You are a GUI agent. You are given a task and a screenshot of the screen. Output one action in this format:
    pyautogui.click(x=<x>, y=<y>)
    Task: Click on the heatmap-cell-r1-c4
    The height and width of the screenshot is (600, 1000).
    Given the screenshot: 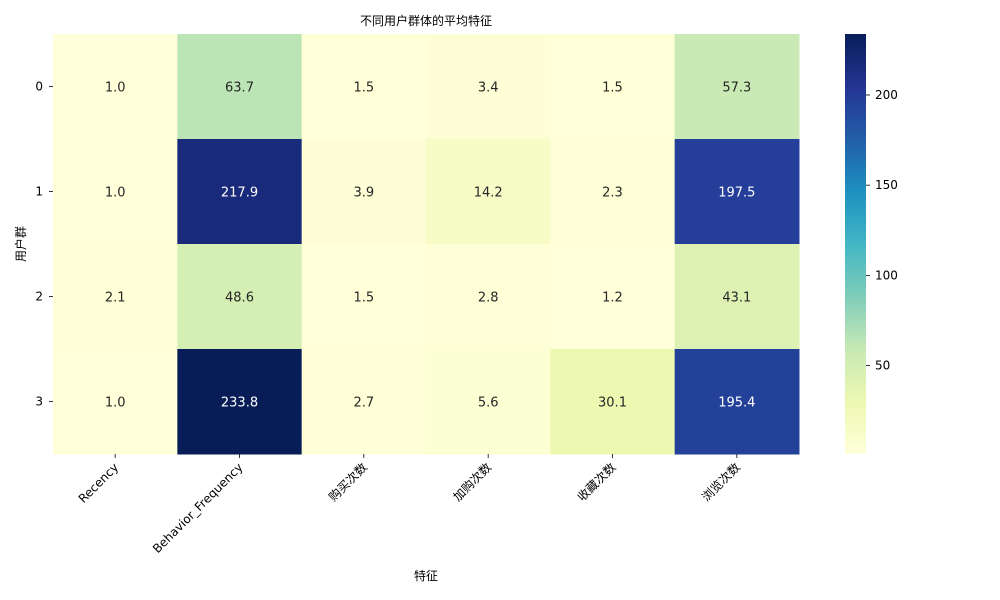 What is the action you would take?
    pyautogui.click(x=613, y=192)
    